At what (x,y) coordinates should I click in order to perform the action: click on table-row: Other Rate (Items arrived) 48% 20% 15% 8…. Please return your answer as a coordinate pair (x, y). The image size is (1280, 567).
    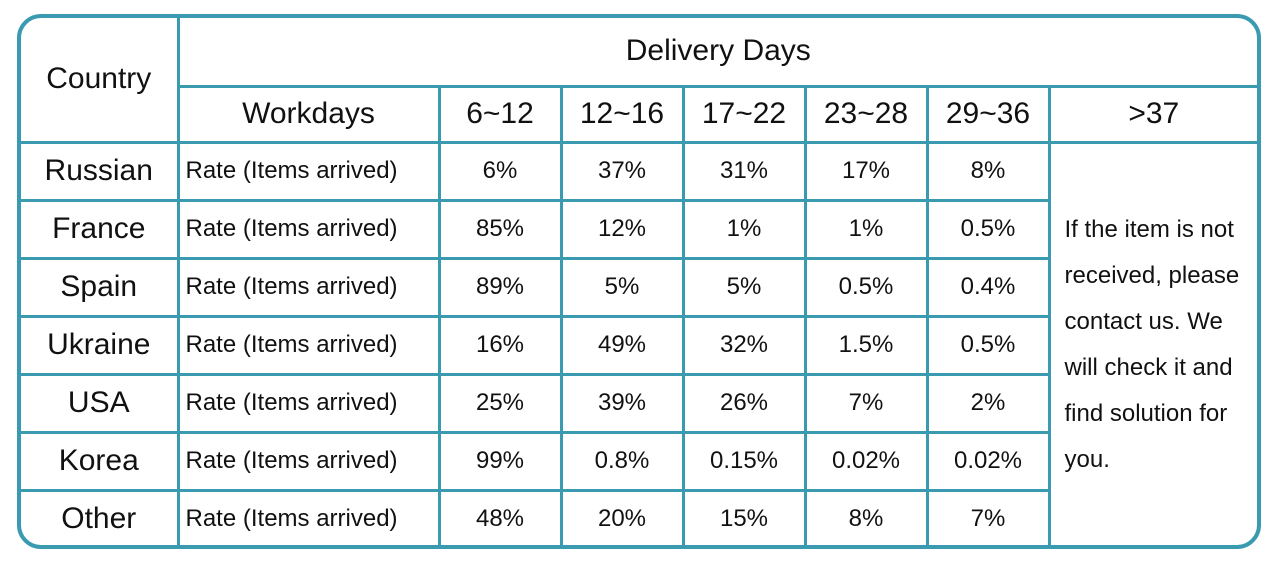
    Looking at the image, I should click on (639, 516).